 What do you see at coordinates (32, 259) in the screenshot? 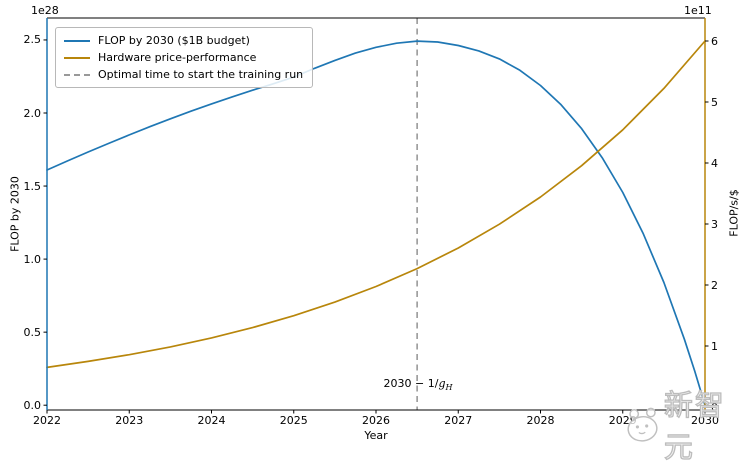
I see `left-y-tick-label: 1.0` at bounding box center [32, 259].